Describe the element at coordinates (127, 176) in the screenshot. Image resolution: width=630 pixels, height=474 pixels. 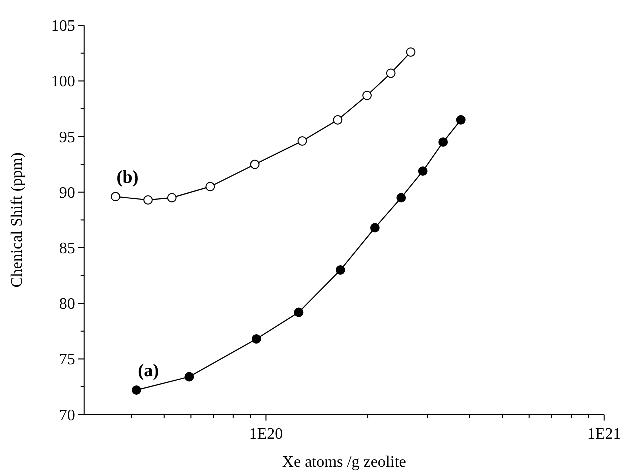
I see `annotation: (b)` at that location.